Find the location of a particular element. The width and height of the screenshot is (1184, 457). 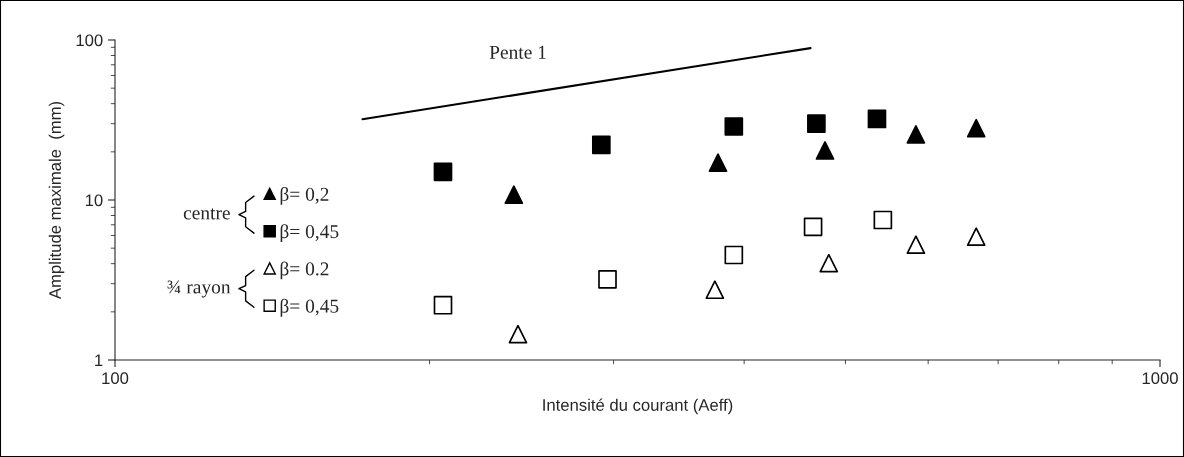

series-label: Pente 1 is located at coordinates (517, 52).